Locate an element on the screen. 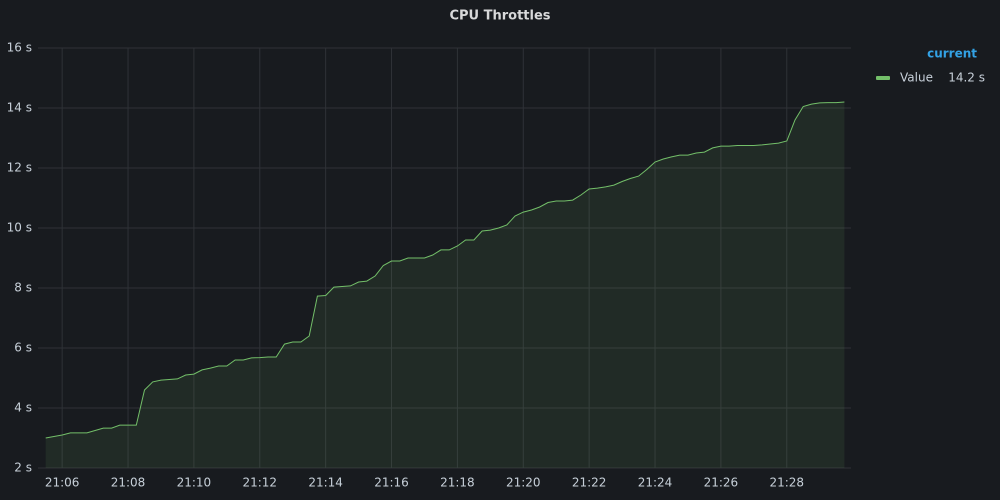 This screenshot has height=500, width=1000. x-tick-label: 21:08 is located at coordinates (128, 483).